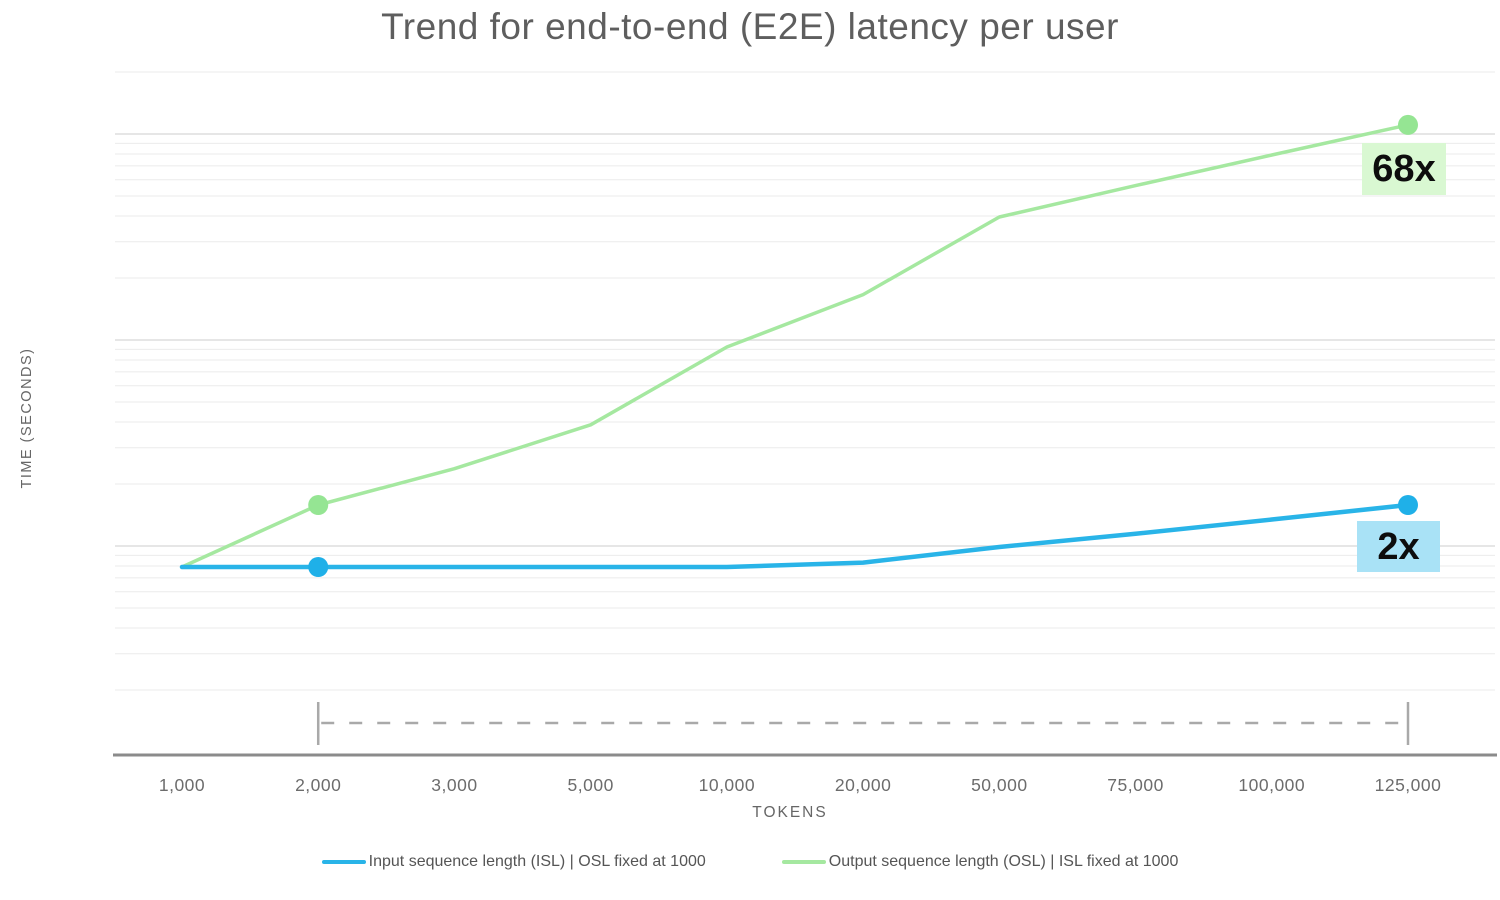 The image size is (1500, 900). Describe the element at coordinates (27, 417) in the screenshot. I see `y-axis-title: TIME (SECONDS)` at that location.